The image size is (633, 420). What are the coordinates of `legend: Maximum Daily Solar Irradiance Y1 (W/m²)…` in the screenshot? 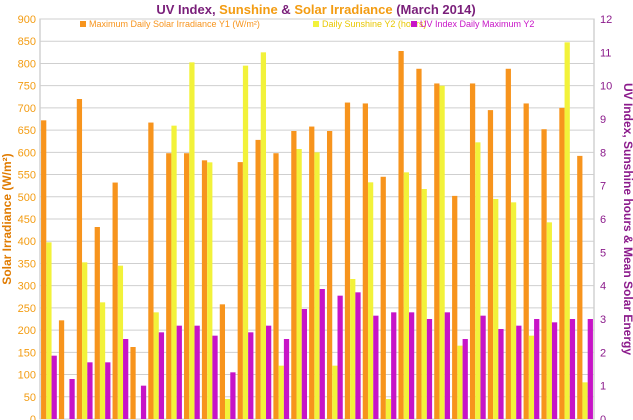 It's located at (307, 24).